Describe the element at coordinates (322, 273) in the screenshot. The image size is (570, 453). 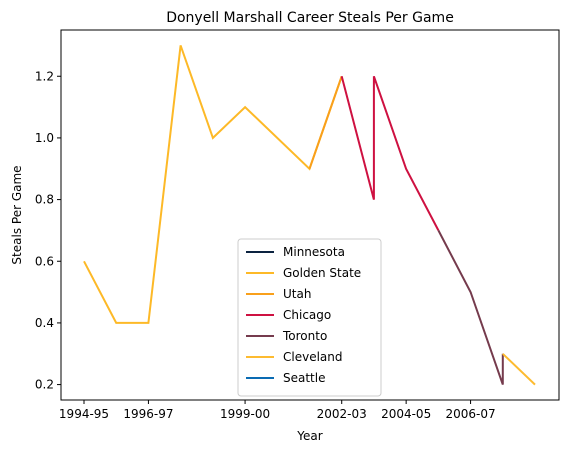
I see `legend-entry: Golden State` at that location.